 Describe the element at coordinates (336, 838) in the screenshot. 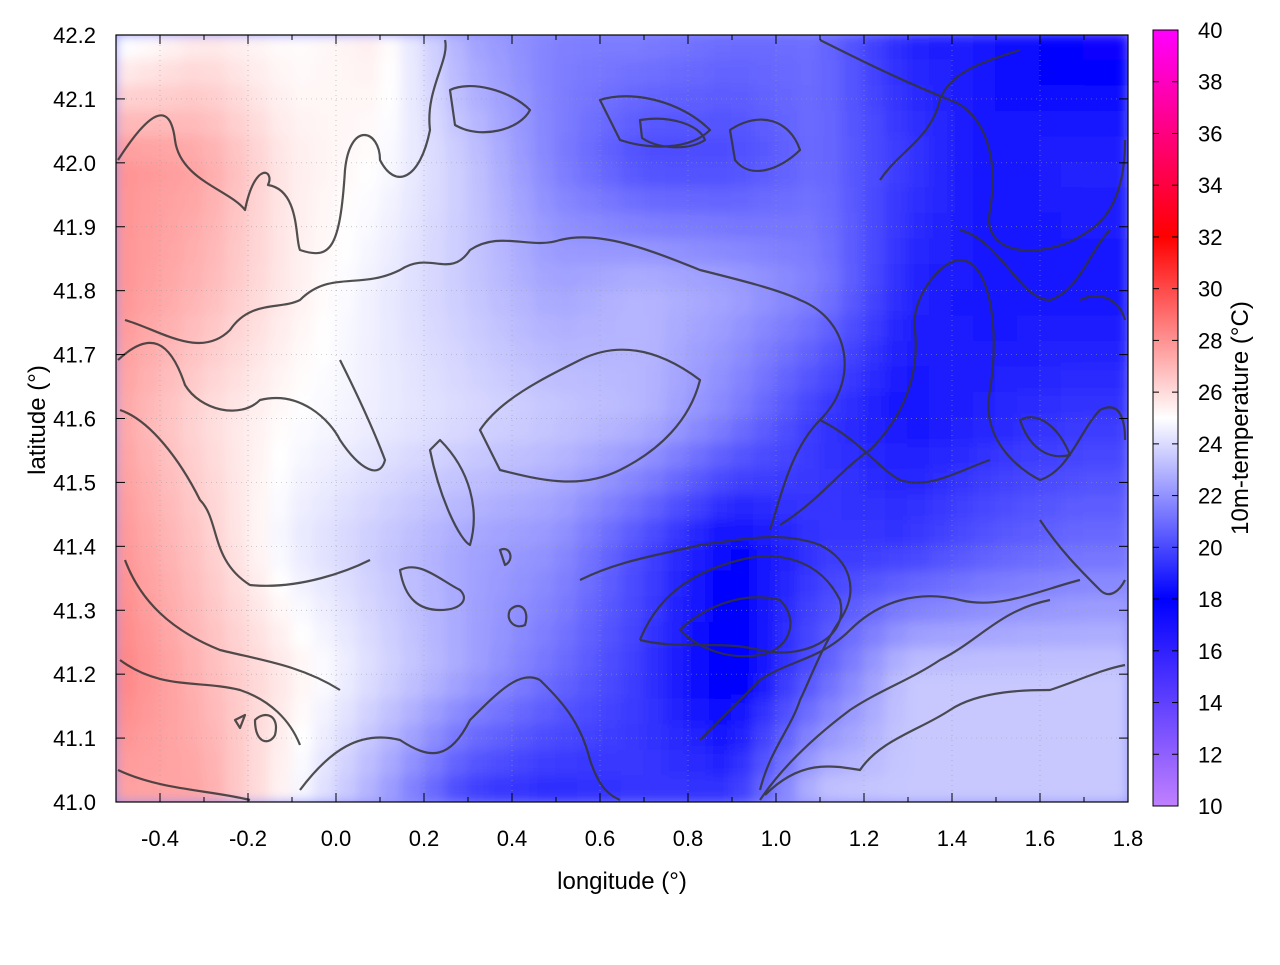

I see `x-tick-label: 0.0` at that location.